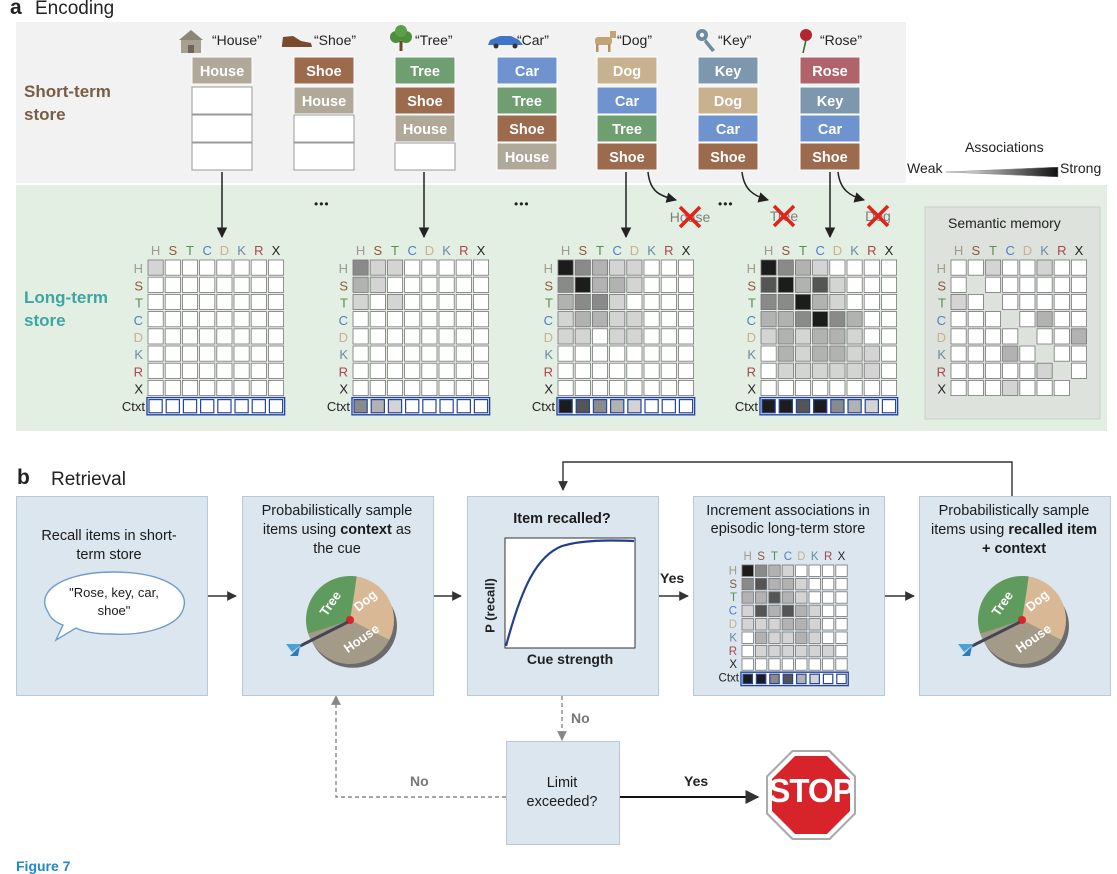  I want to click on svg-text: Car, so click(527, 72).